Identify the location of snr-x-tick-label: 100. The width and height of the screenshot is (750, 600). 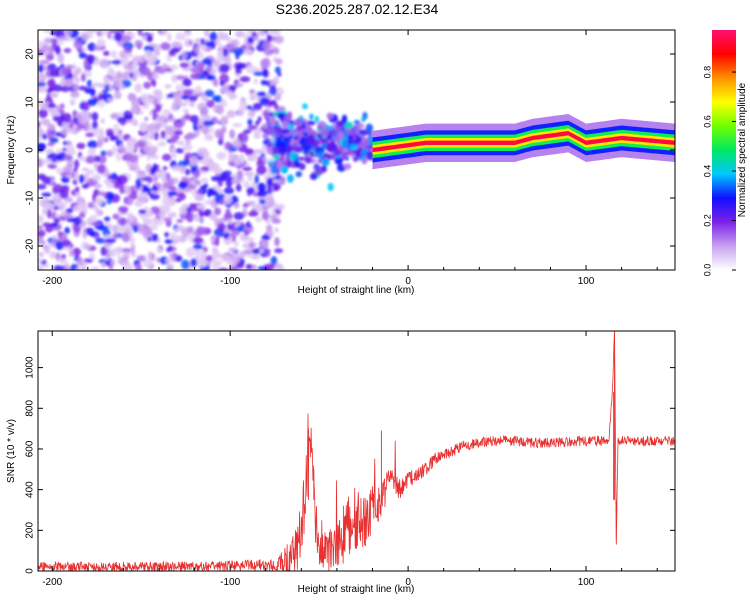
(586, 582).